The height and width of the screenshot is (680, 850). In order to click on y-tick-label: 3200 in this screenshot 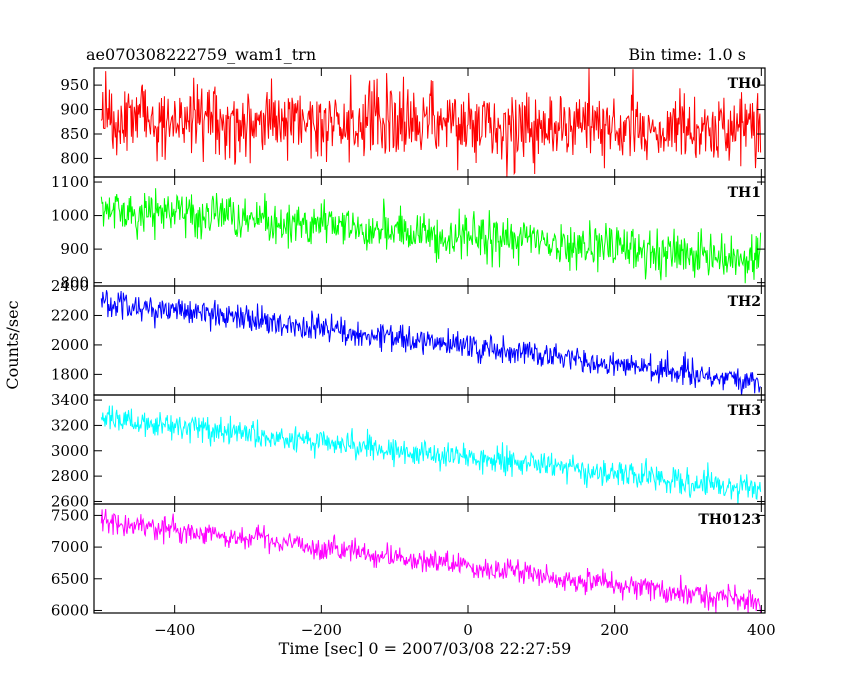, I will do `click(70, 425)`.